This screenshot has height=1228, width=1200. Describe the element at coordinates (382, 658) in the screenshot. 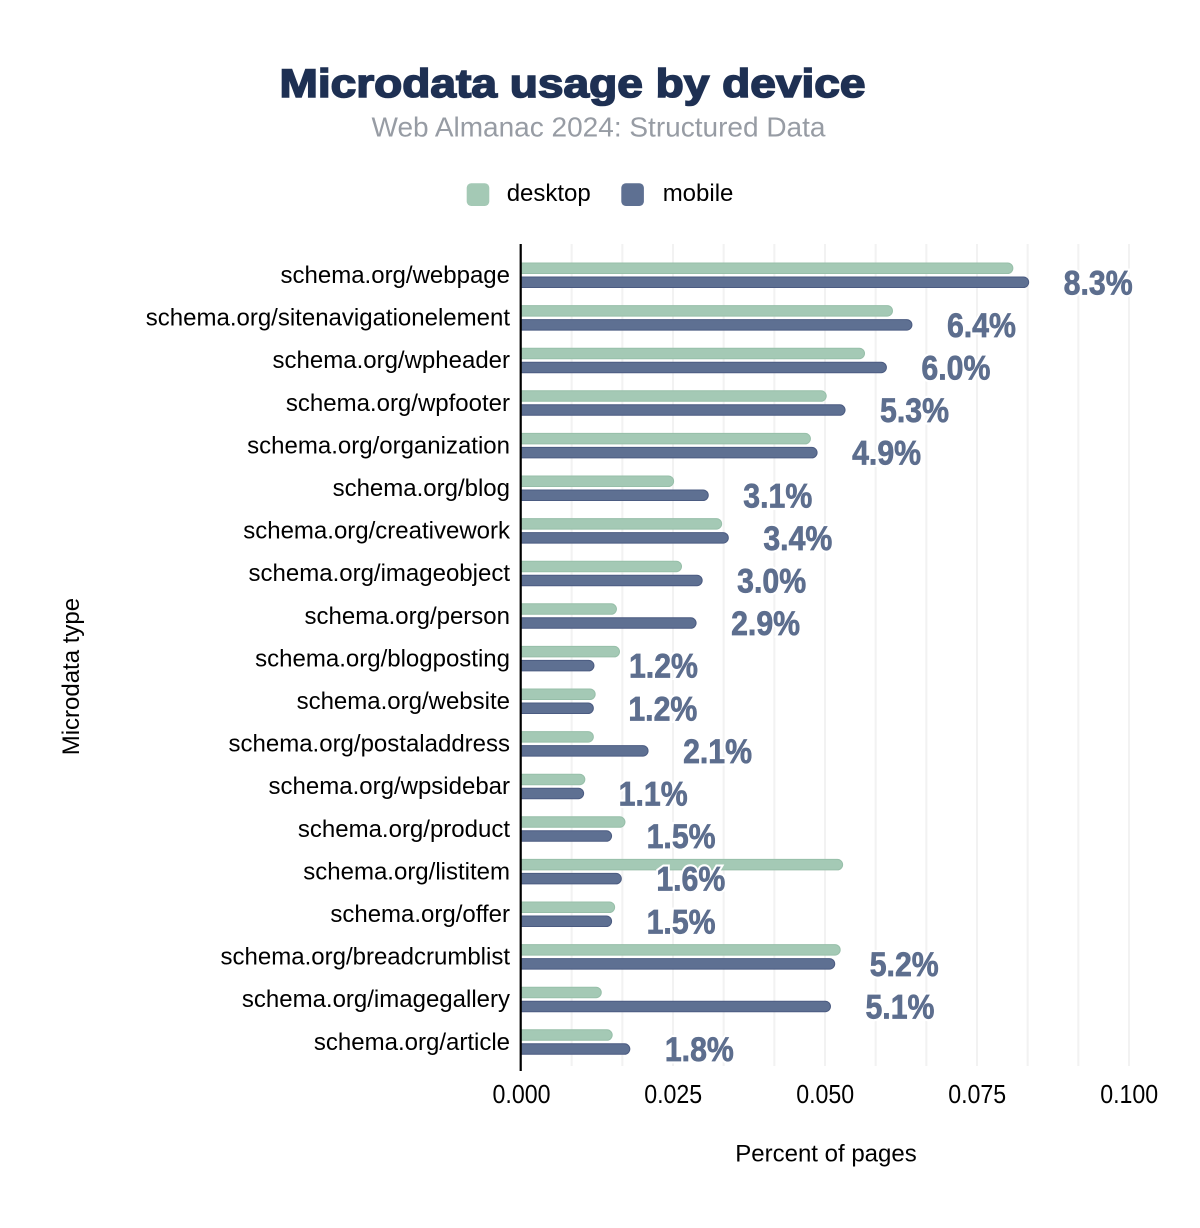

I see `svg-text: schema.org/blogposting` at that location.